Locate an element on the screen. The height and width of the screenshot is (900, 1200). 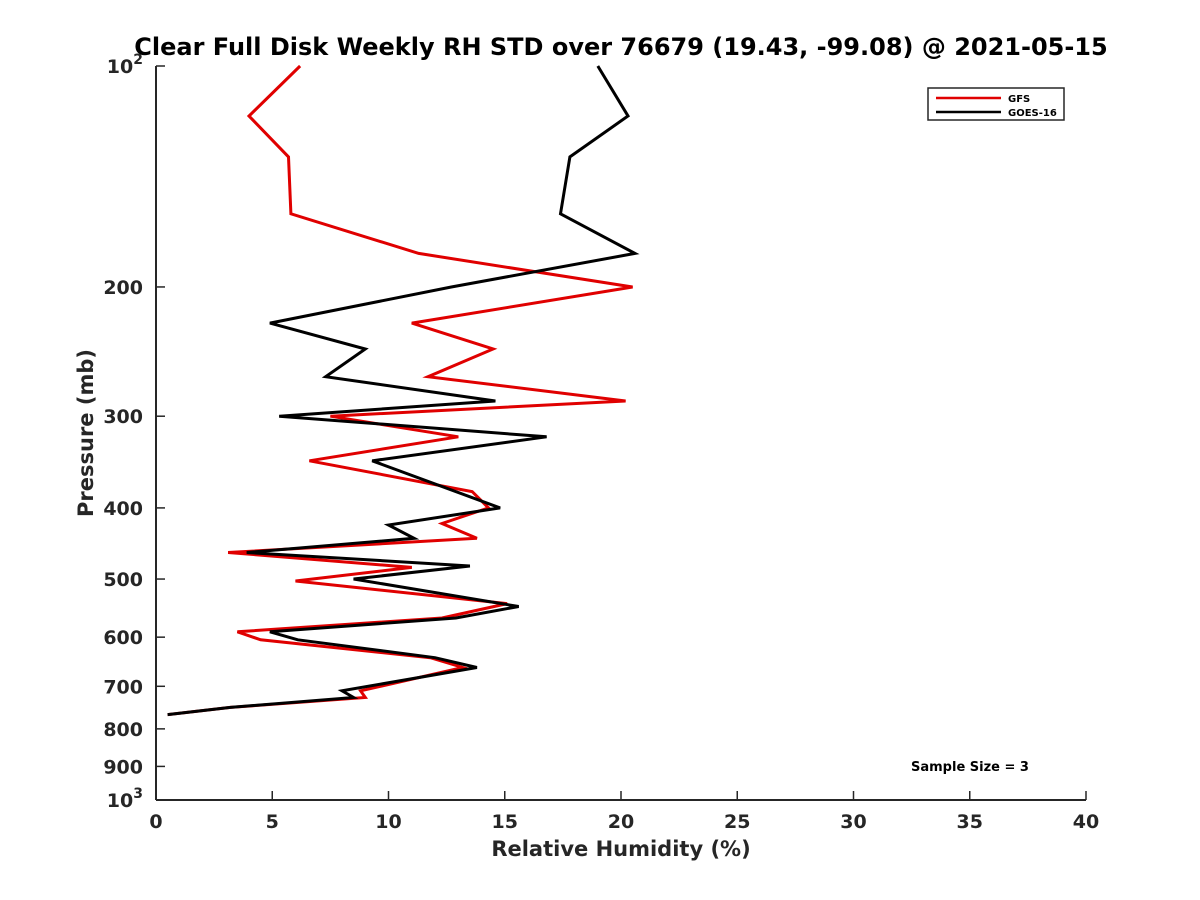
legend: GFS GOES-16 is located at coordinates (996, 104).